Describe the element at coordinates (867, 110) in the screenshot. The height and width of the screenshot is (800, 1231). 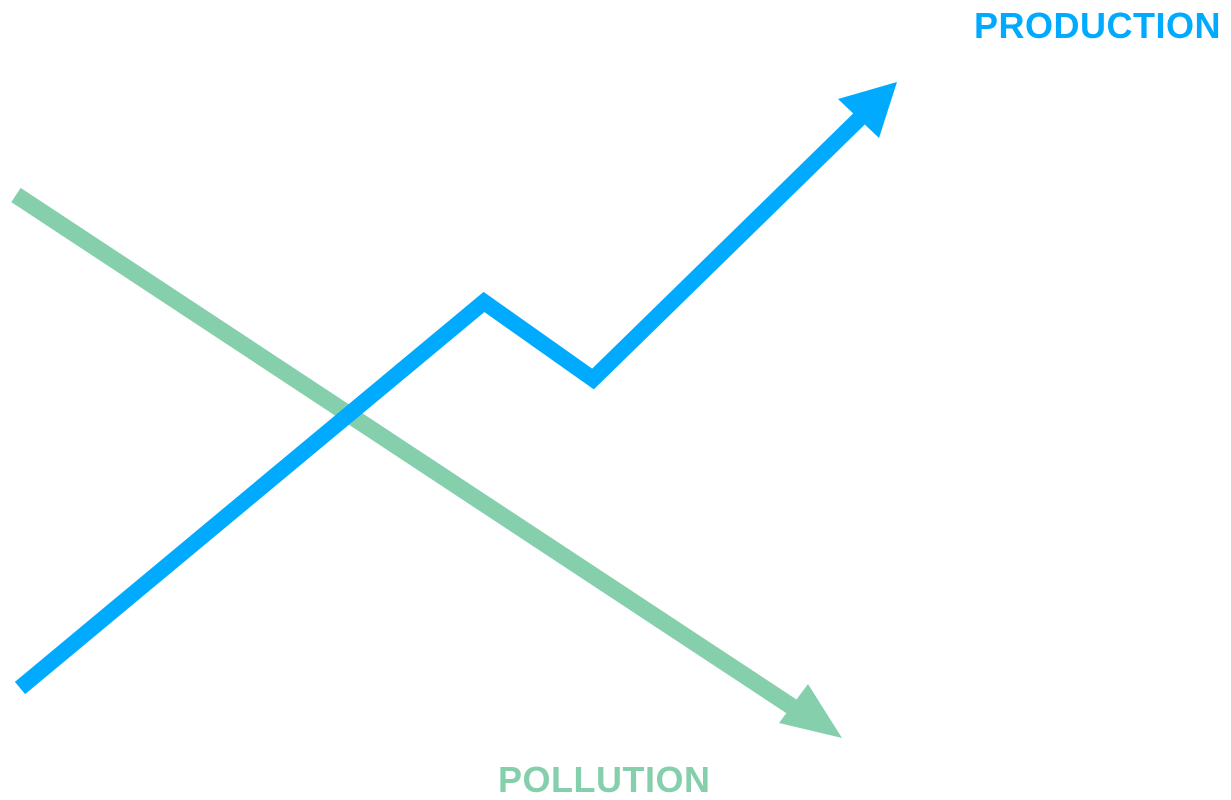
I see `production-arrowhead` at that location.